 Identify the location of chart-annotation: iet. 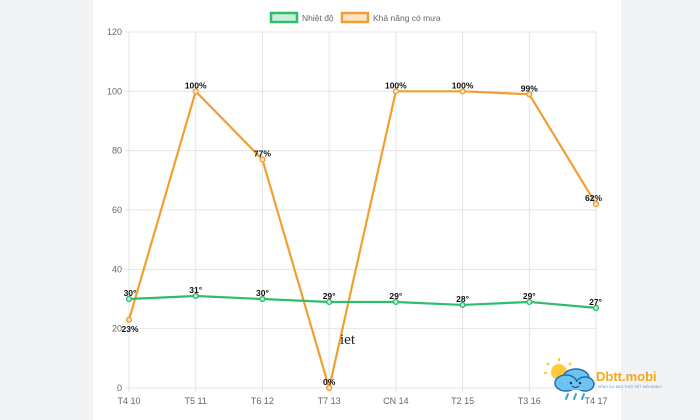
(348, 340).